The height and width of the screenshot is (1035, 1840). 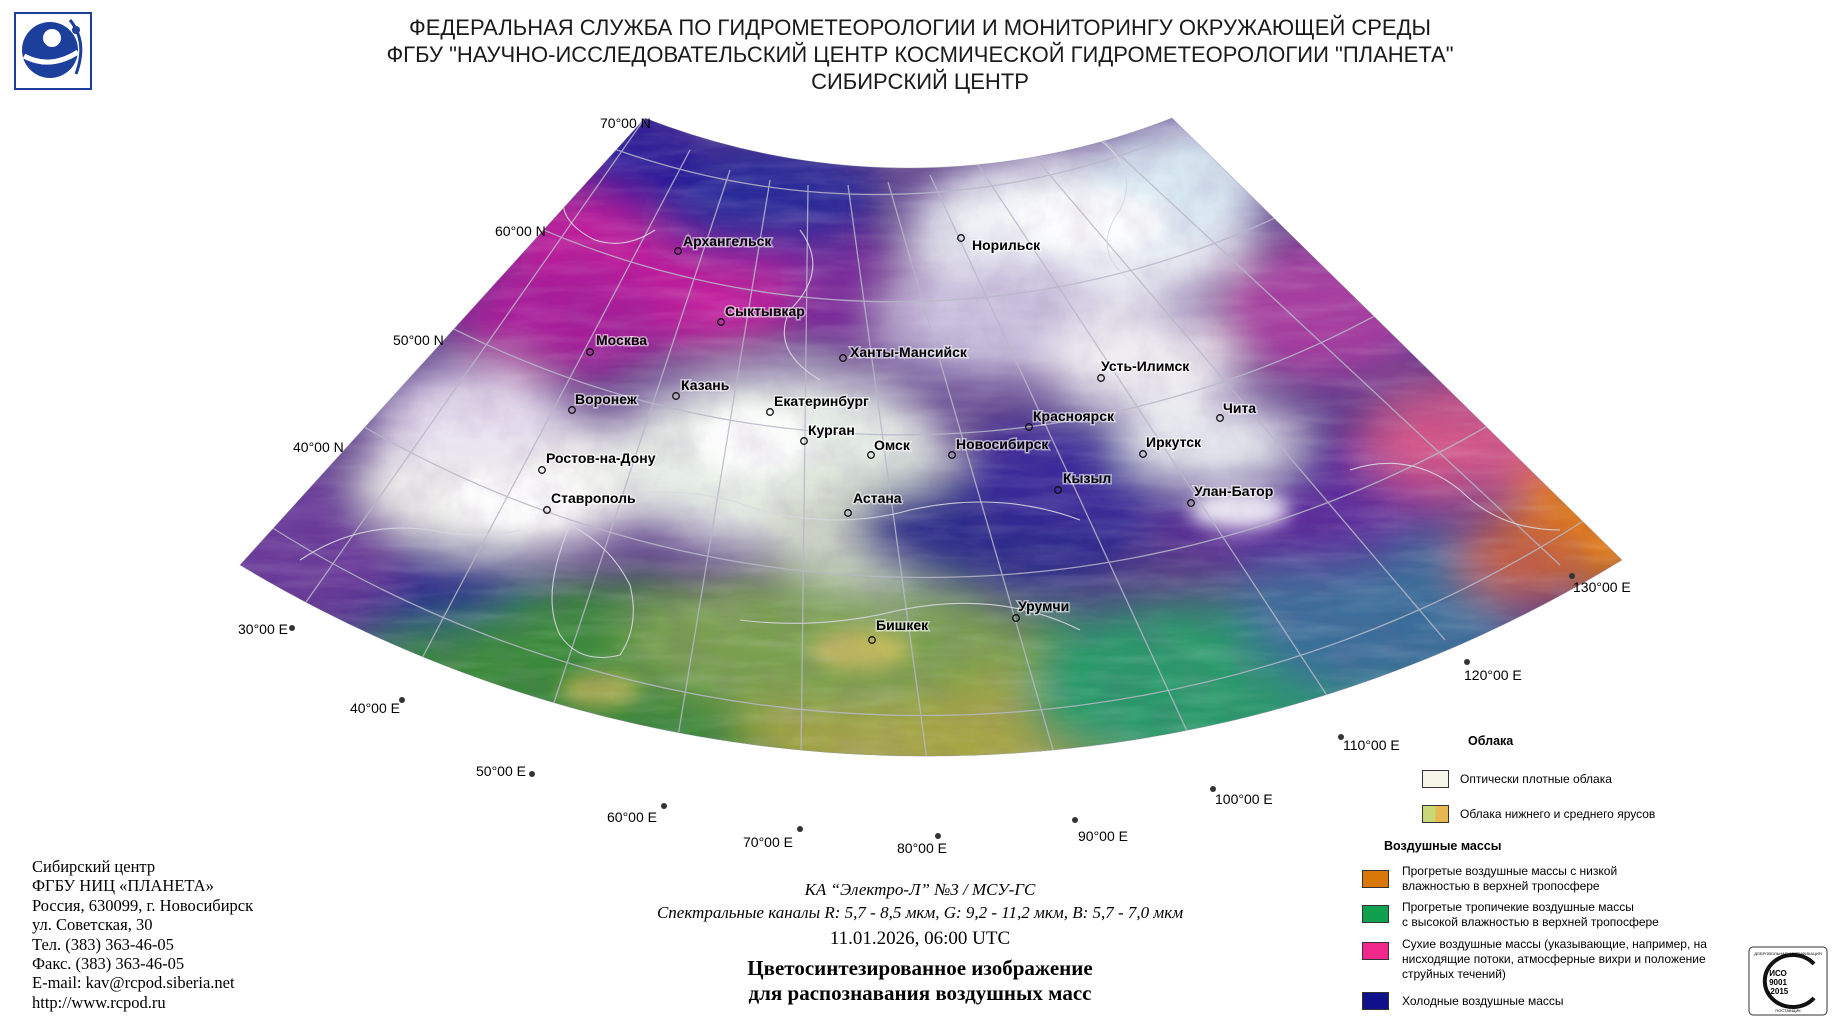 I want to click on city-label-yekaterinburg: Екатеринбург, so click(x=821, y=401).